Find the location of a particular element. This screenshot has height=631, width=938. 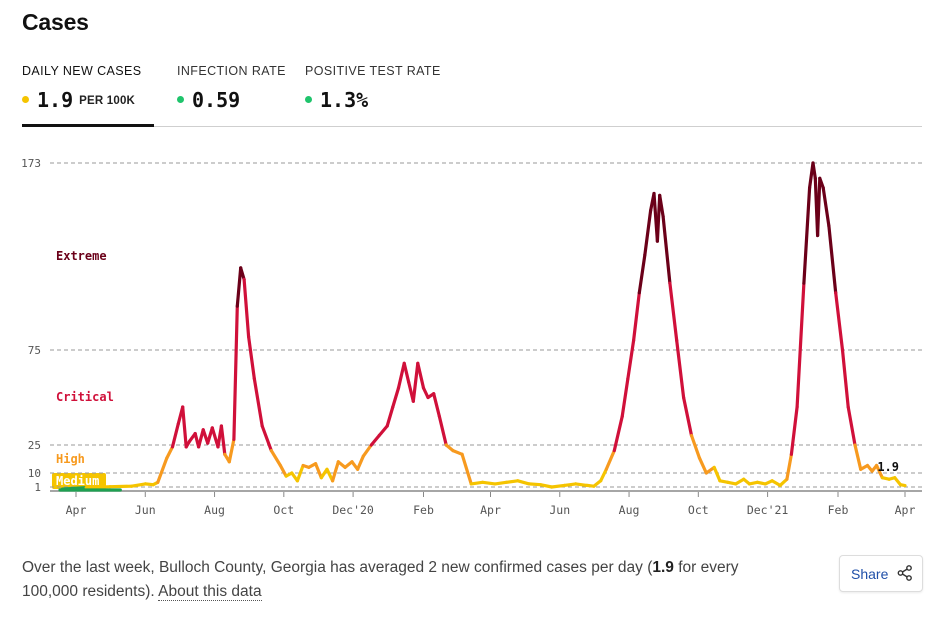

y-tick-label: 173 is located at coordinates (31, 163).